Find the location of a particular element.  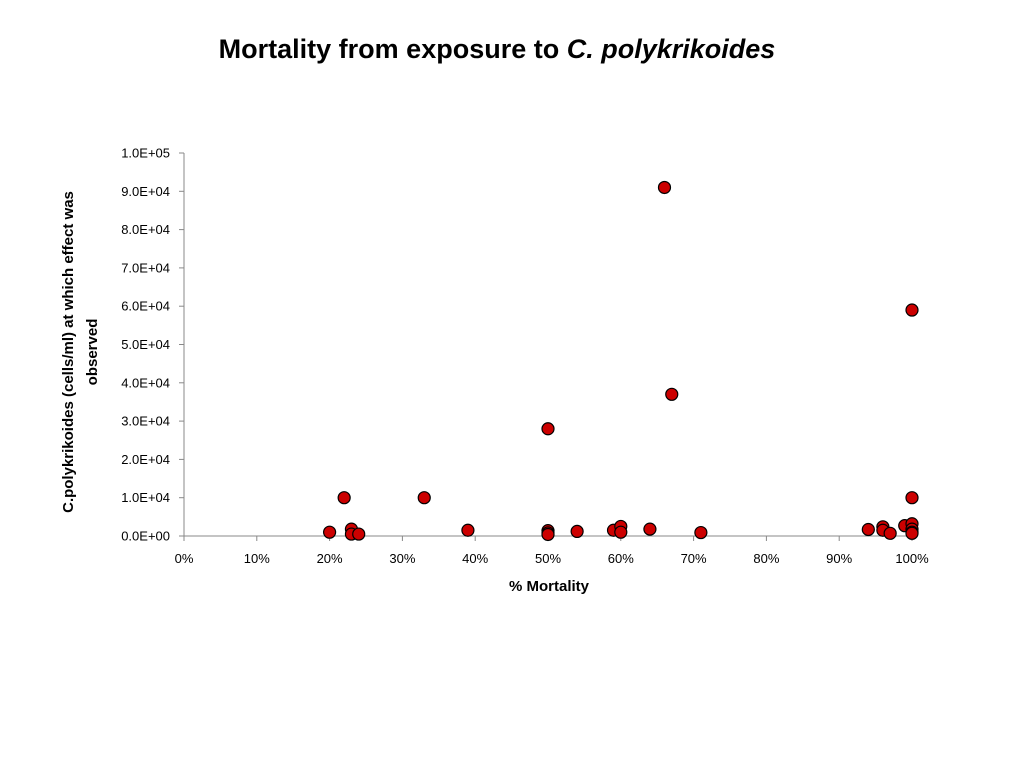

y-tick-label: 1.0E+04 is located at coordinates (145, 497).